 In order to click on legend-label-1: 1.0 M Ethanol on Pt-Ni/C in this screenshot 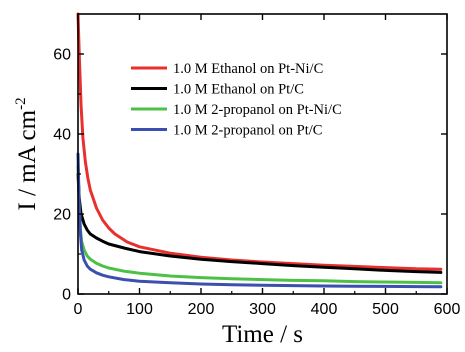, I will do `click(248, 69)`.